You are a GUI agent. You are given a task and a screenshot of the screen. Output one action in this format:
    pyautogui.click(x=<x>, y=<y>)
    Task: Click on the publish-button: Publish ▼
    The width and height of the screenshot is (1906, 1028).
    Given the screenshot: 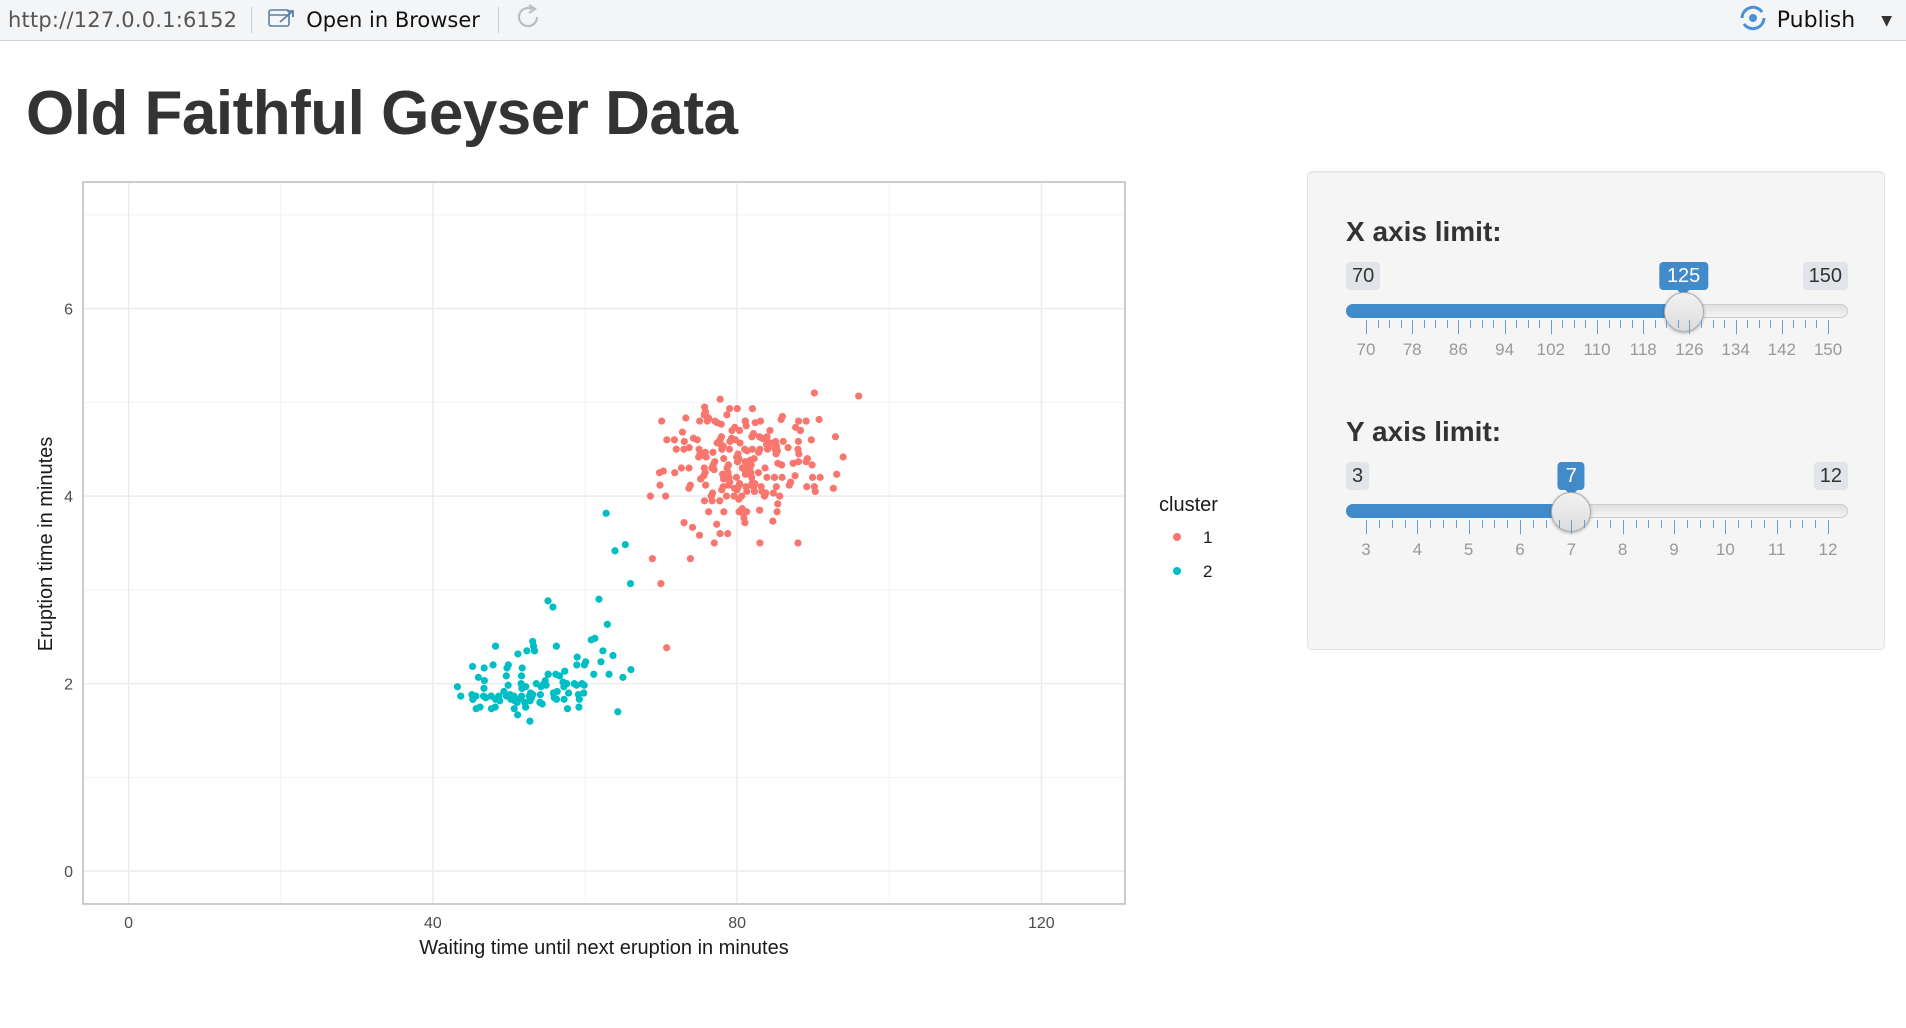 What is the action you would take?
    pyautogui.click(x=1814, y=20)
    